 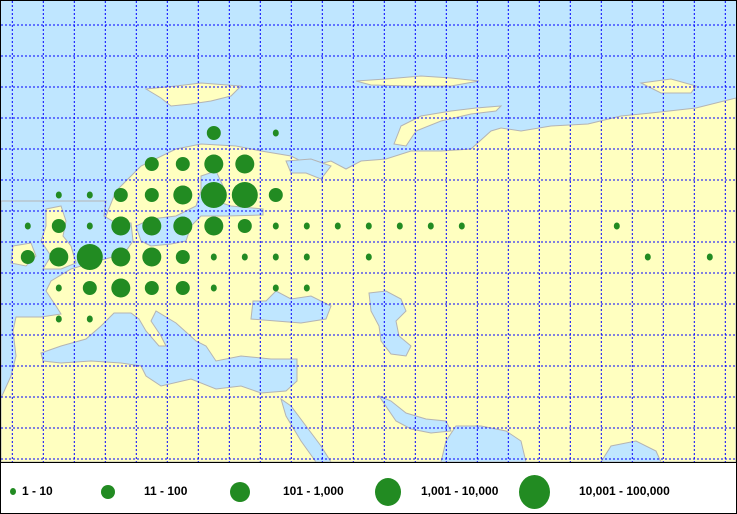 I want to click on mediterranean-sea, so click(x=169, y=352).